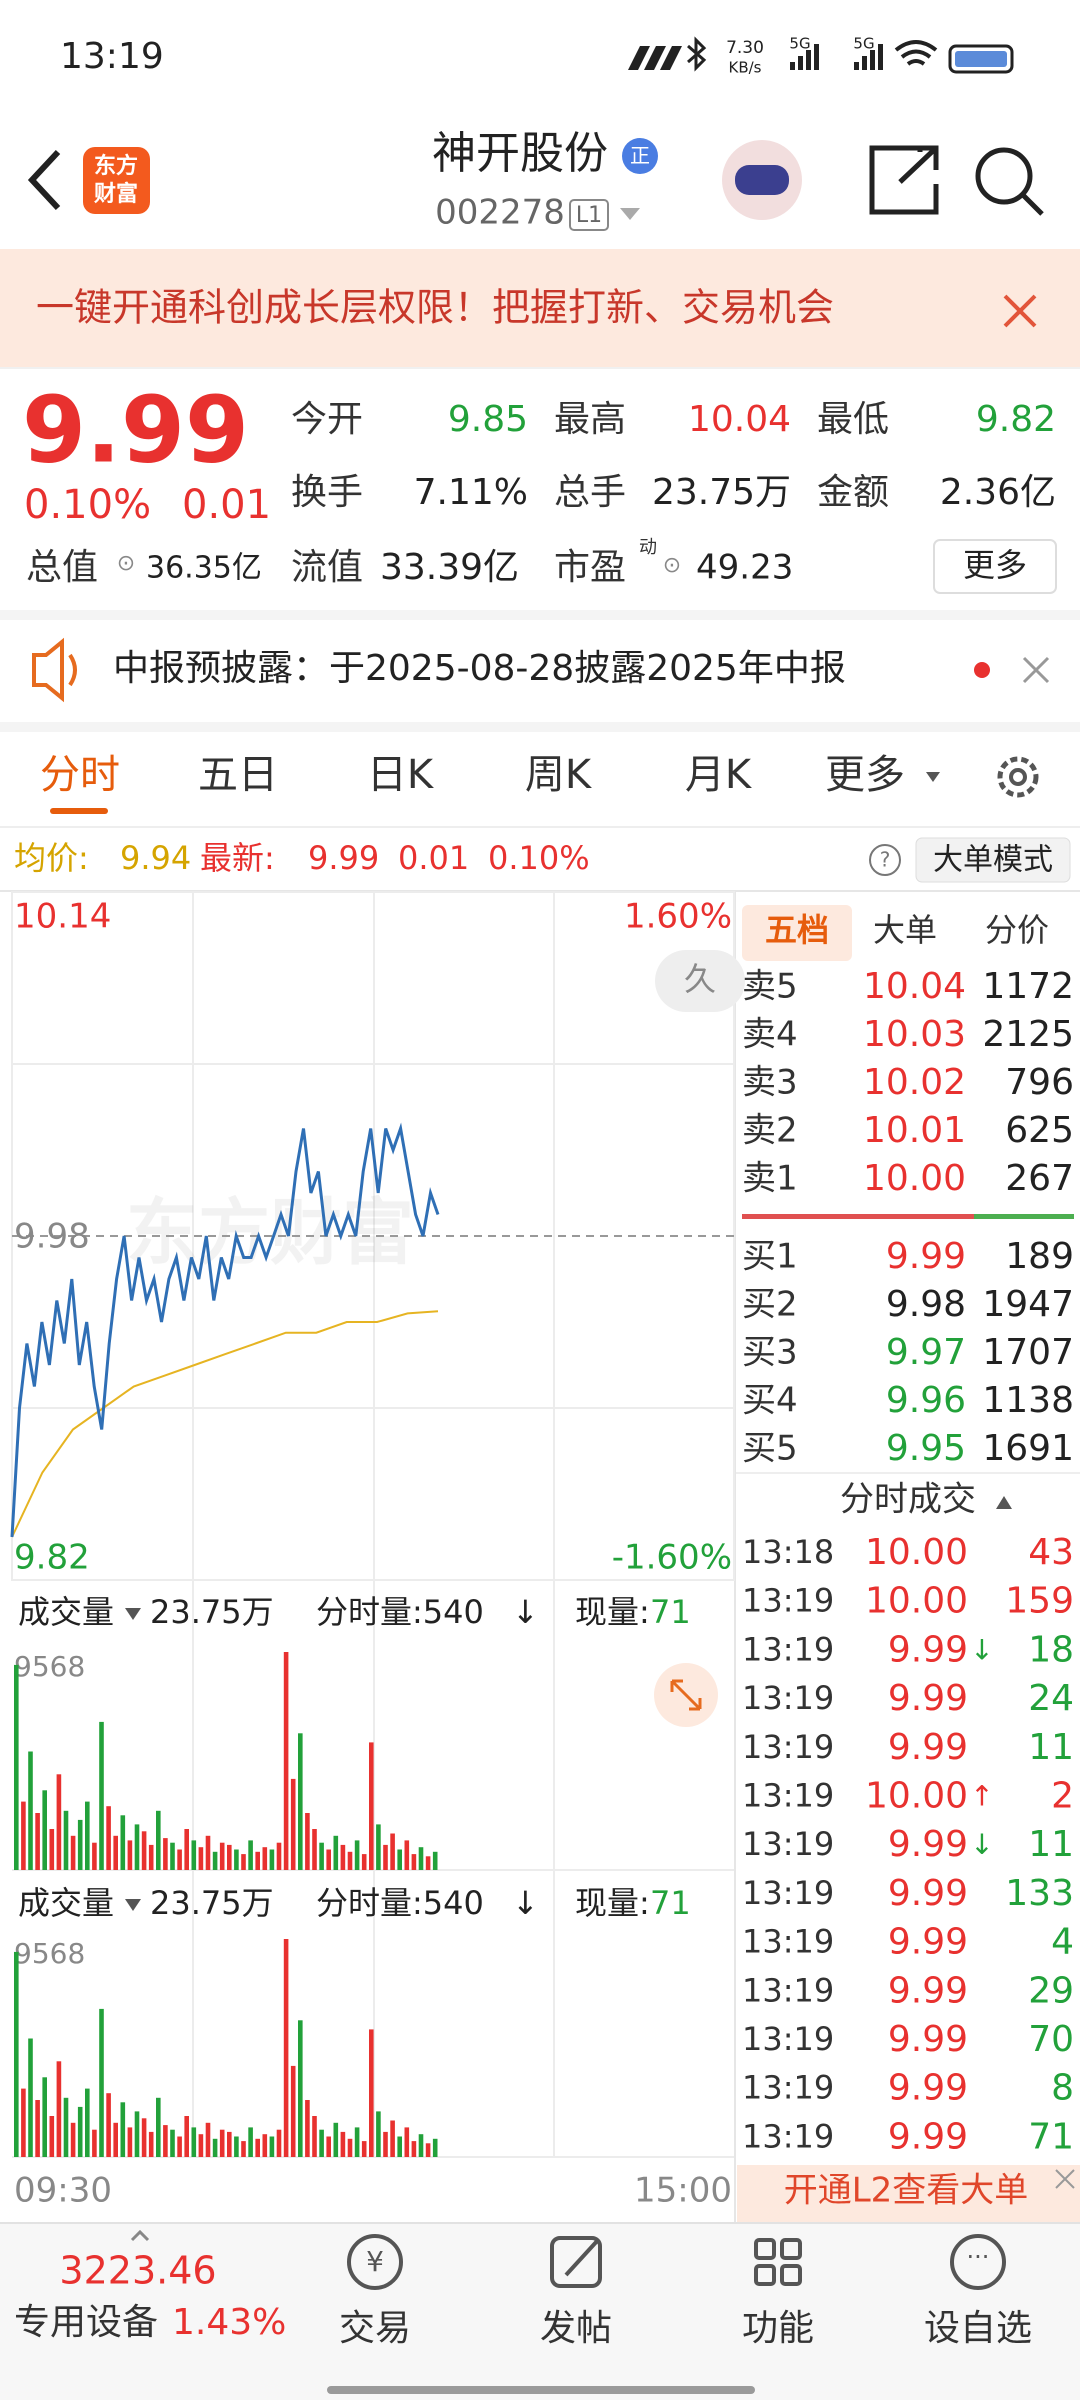 The height and width of the screenshot is (2400, 1080). I want to click on book-label: 买2, so click(770, 1305).